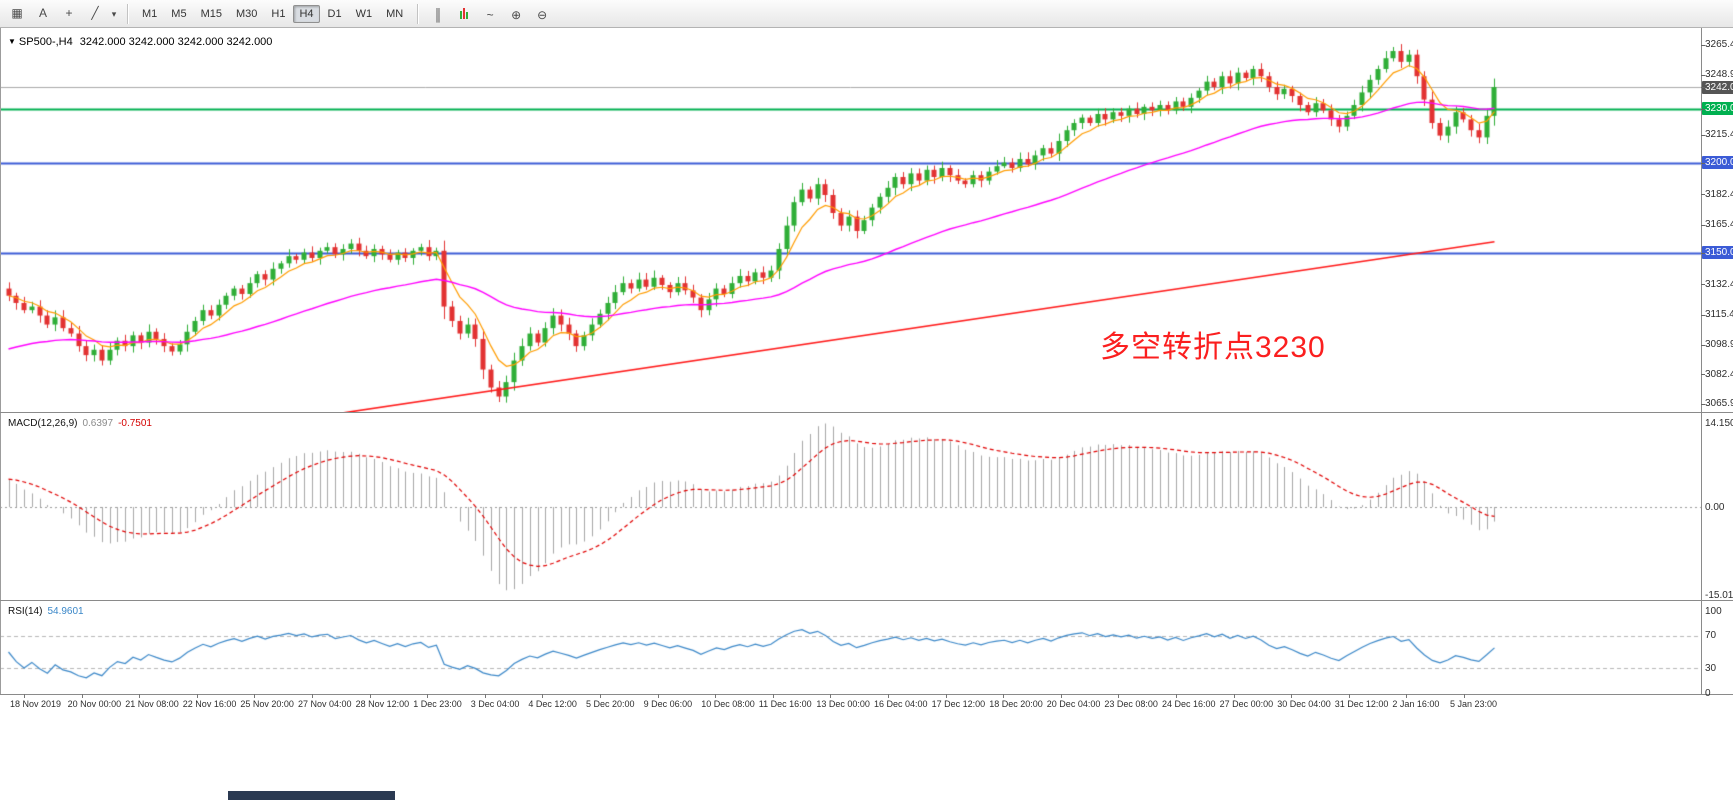 This screenshot has height=800, width=1733. I want to click on time-axis-label: 5 Dec 20:00, so click(610, 704).